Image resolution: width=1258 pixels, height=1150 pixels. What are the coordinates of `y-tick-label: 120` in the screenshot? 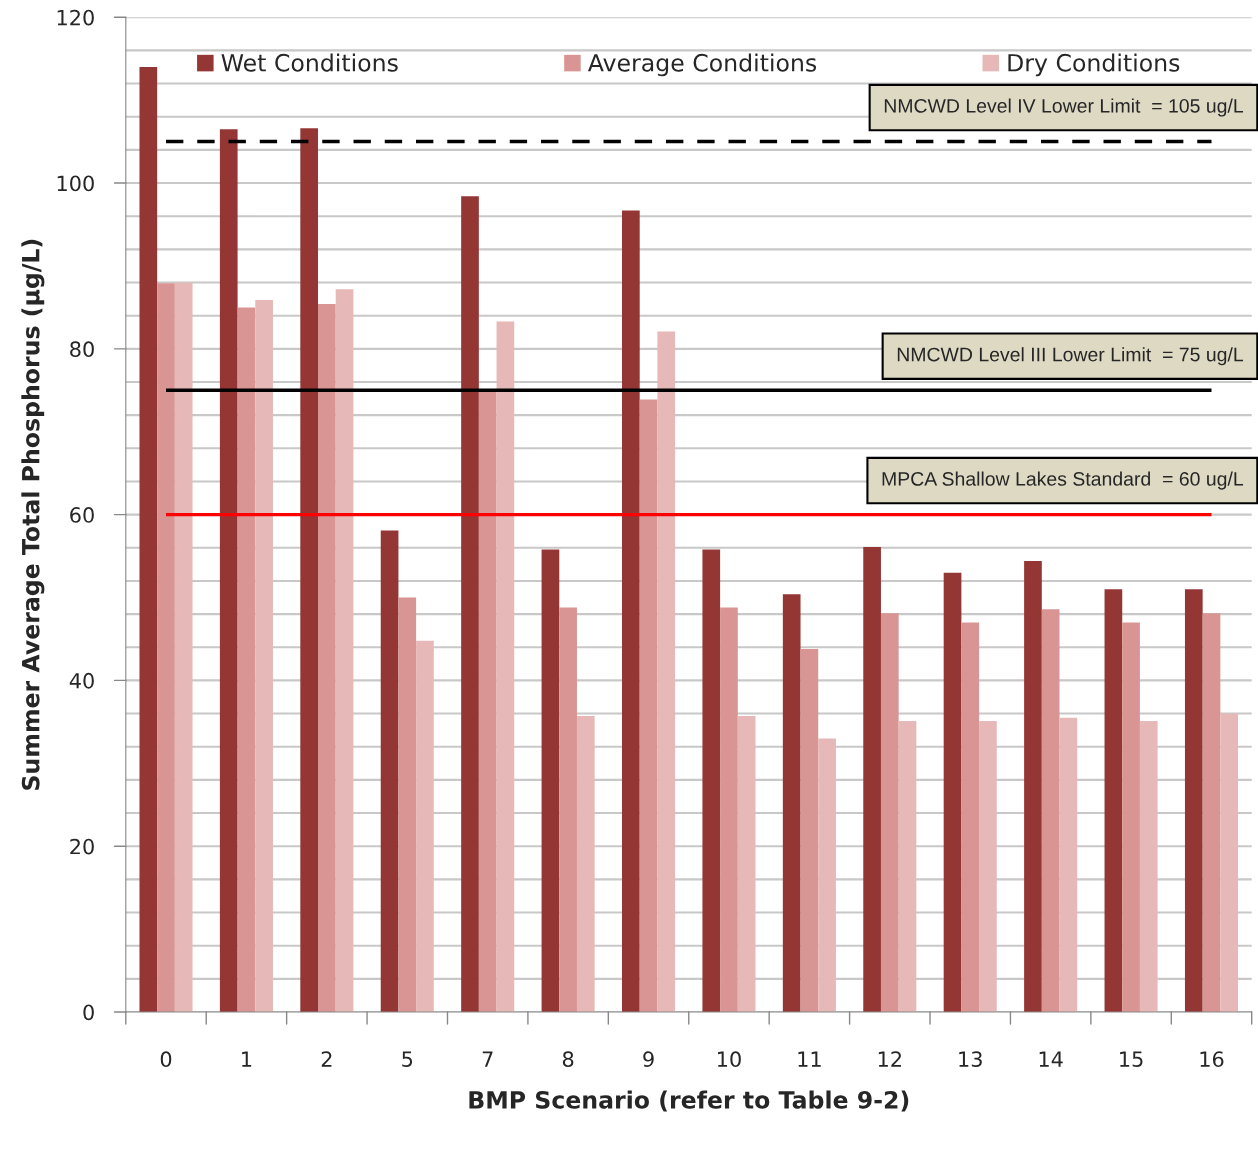 It's located at (75, 17).